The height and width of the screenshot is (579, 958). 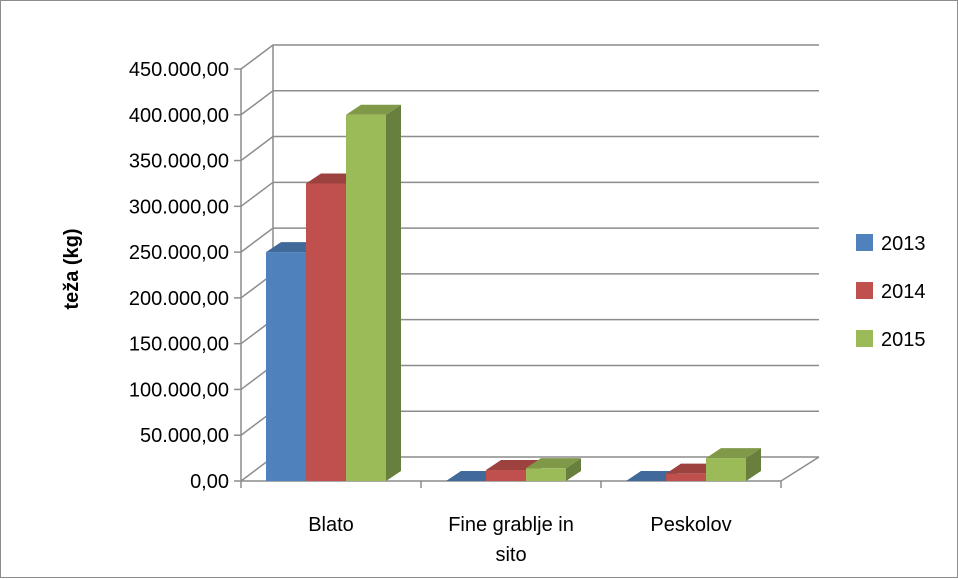 What do you see at coordinates (184, 436) in the screenshot?
I see `y-tick-label: 50.000,00` at bounding box center [184, 436].